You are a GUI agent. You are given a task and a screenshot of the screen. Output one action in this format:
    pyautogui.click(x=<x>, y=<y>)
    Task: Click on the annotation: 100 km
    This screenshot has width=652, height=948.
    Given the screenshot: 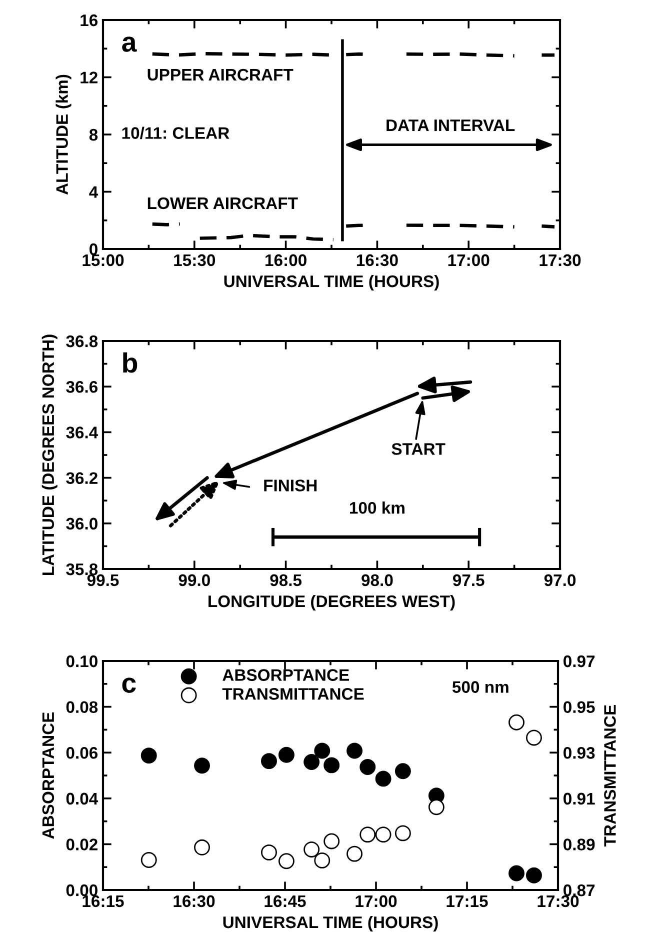 What is the action you would take?
    pyautogui.click(x=377, y=508)
    